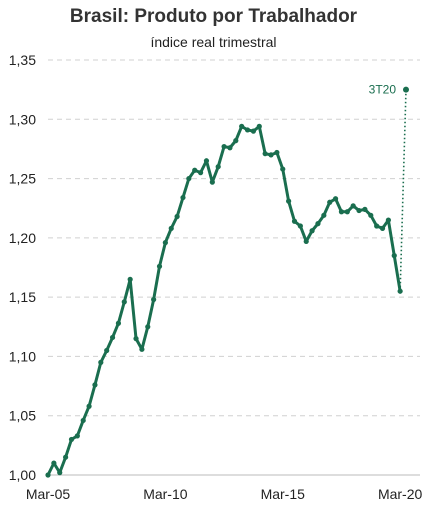 This screenshot has height=512, width=427. What do you see at coordinates (22, 475) in the screenshot?
I see `y-tick-label: 1,00` at bounding box center [22, 475].